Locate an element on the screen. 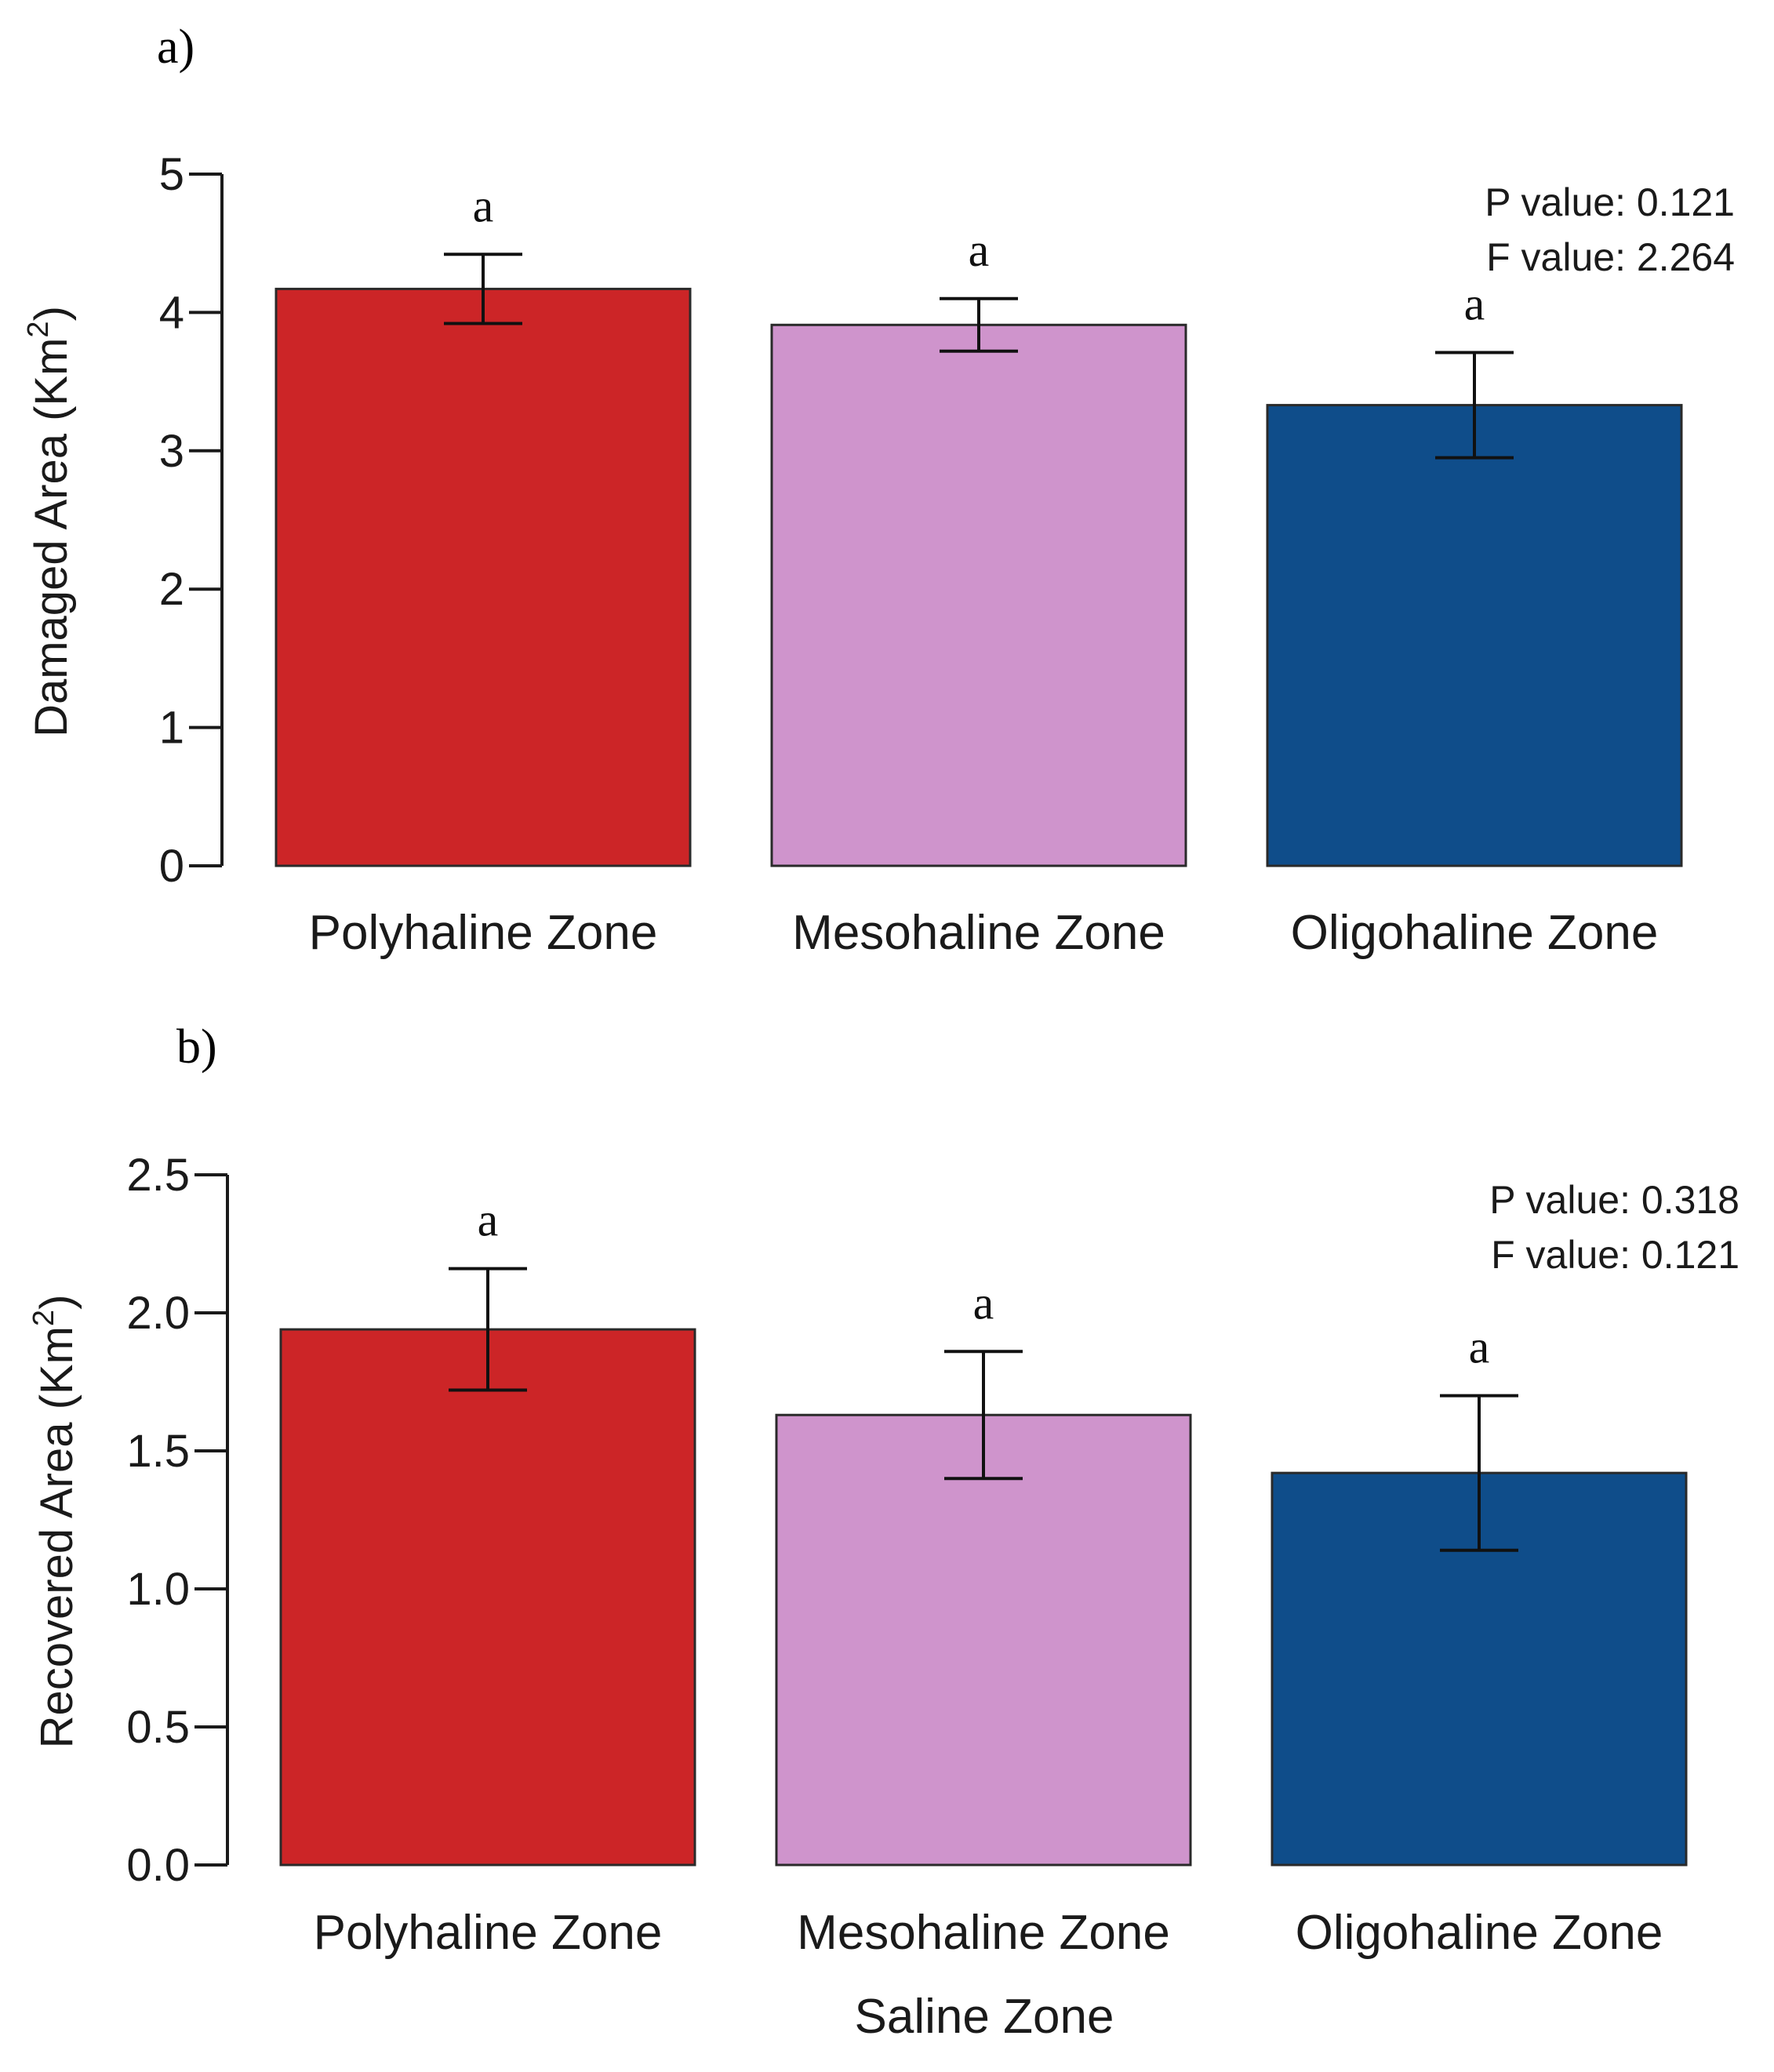 This screenshot has width=1774, height=2072. stats-annotation: P value: 0.121 is located at coordinates (1610, 202).